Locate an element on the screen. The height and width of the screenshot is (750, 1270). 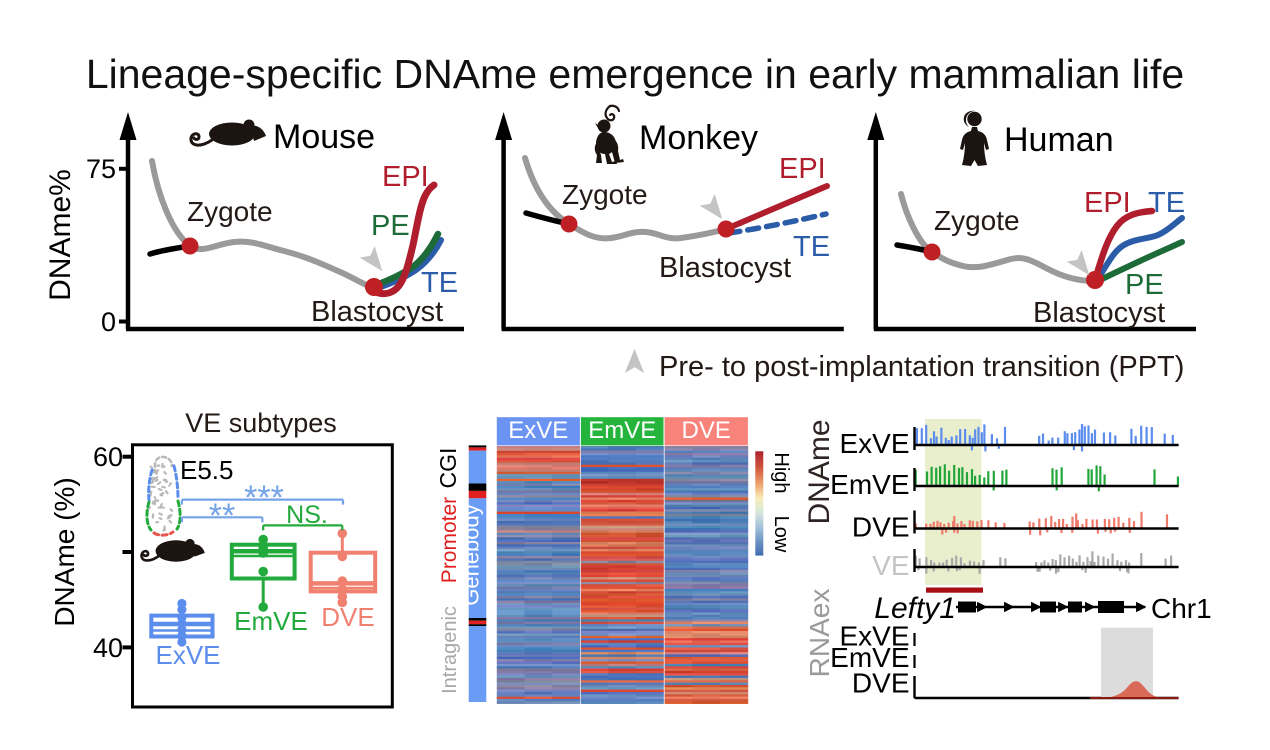
svg-text: High is located at coordinates (781, 472).